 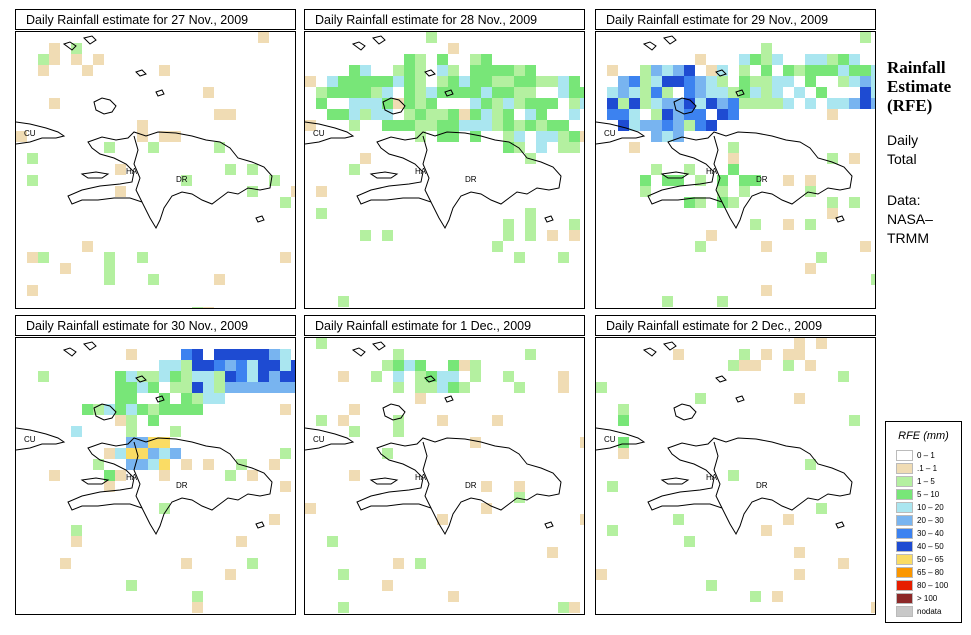 I want to click on legend-item: 80 – 100, so click(x=922, y=585).